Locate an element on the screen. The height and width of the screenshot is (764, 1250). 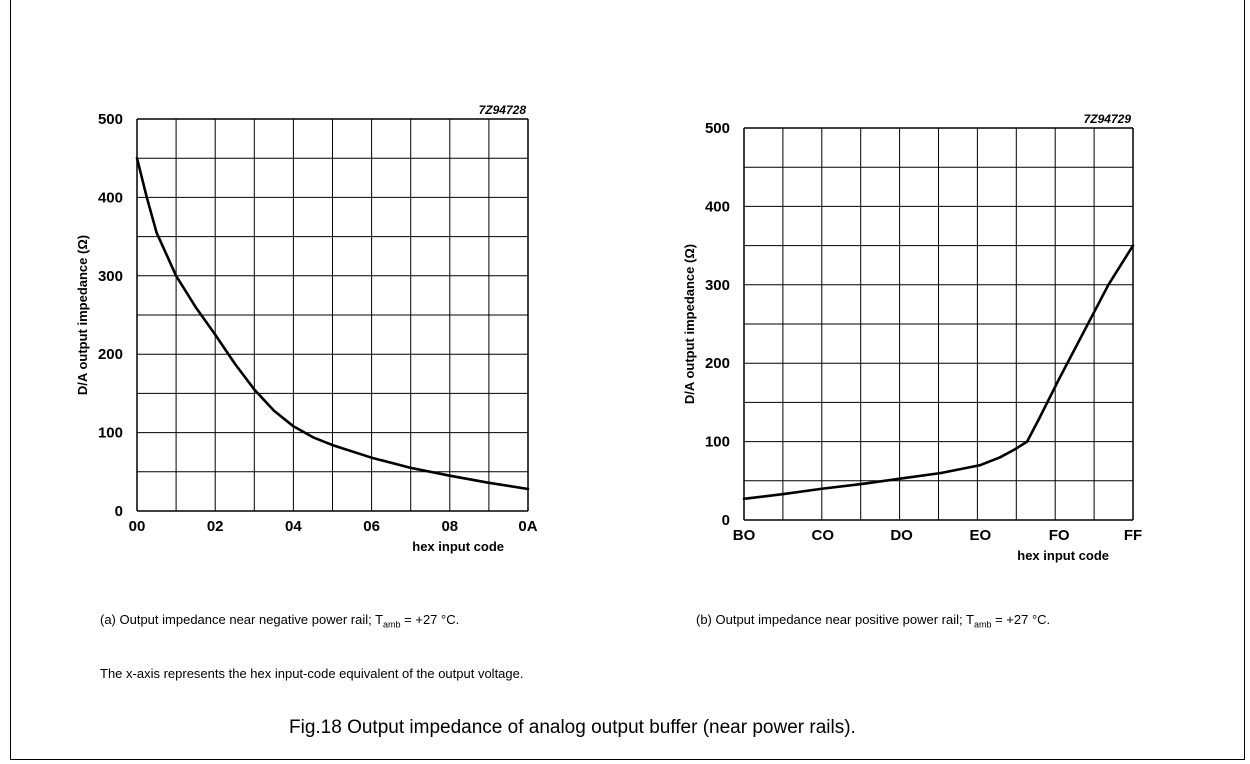
x-tick-label: 02 is located at coordinates (215, 526).